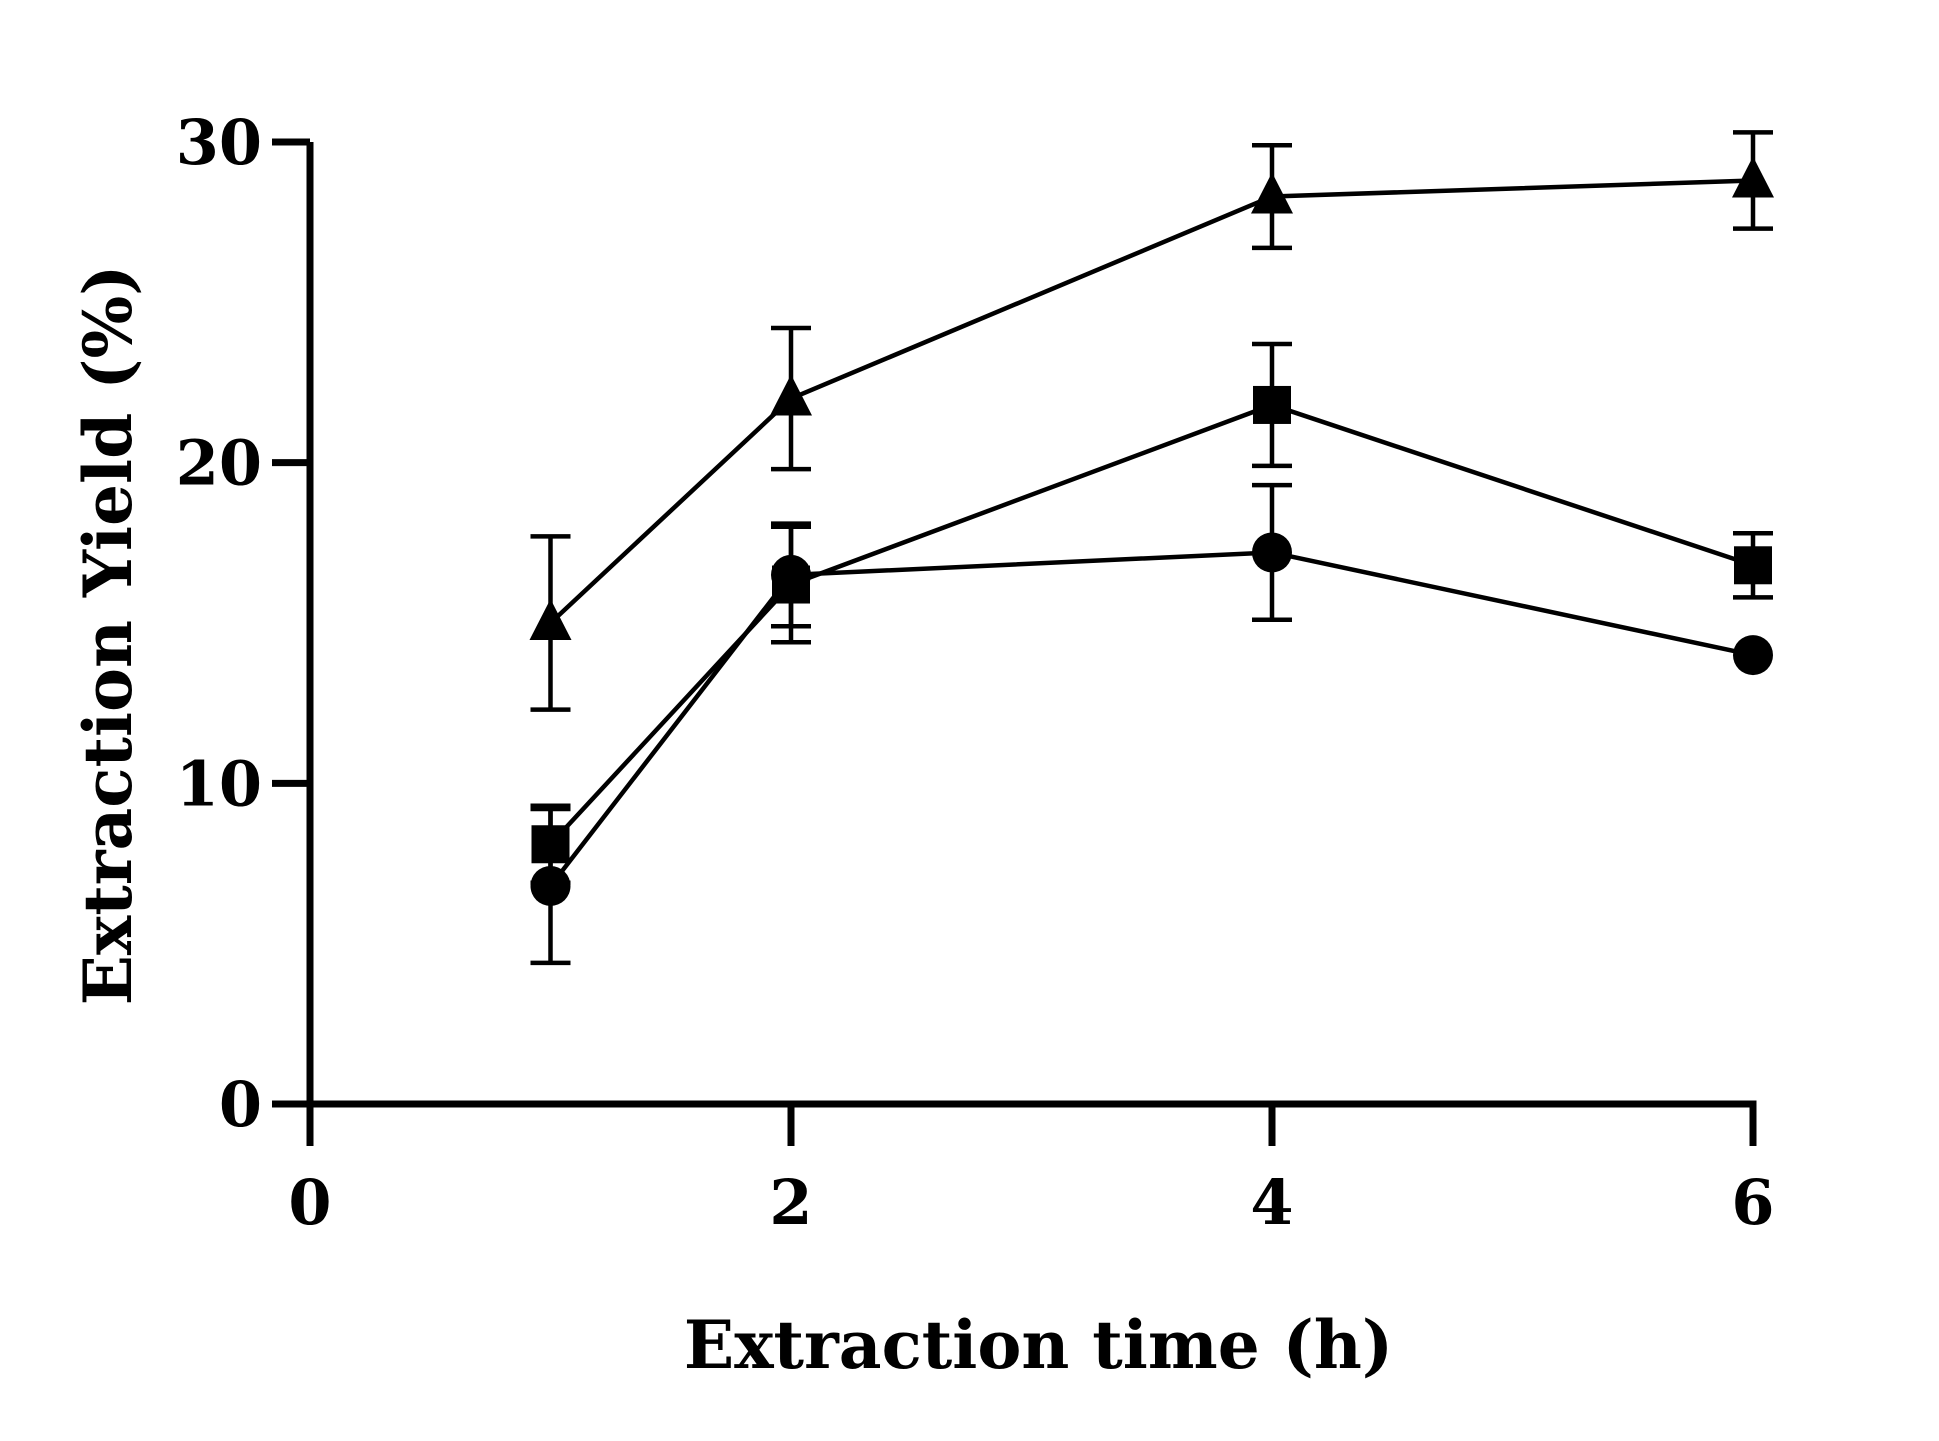 The width and height of the screenshot is (1939, 1441). I want to click on x-tick-label-4: 4, so click(1271, 1202).